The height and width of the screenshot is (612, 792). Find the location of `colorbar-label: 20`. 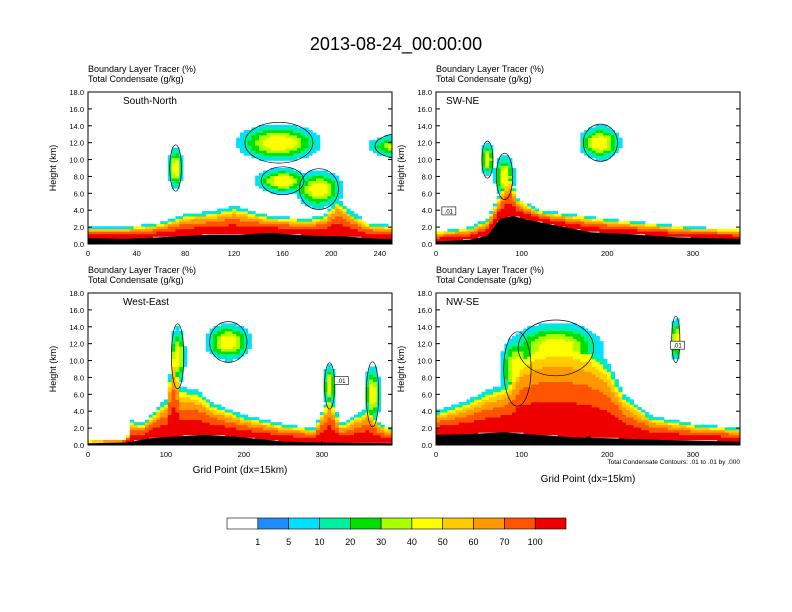

colorbar-label: 20 is located at coordinates (350, 542).